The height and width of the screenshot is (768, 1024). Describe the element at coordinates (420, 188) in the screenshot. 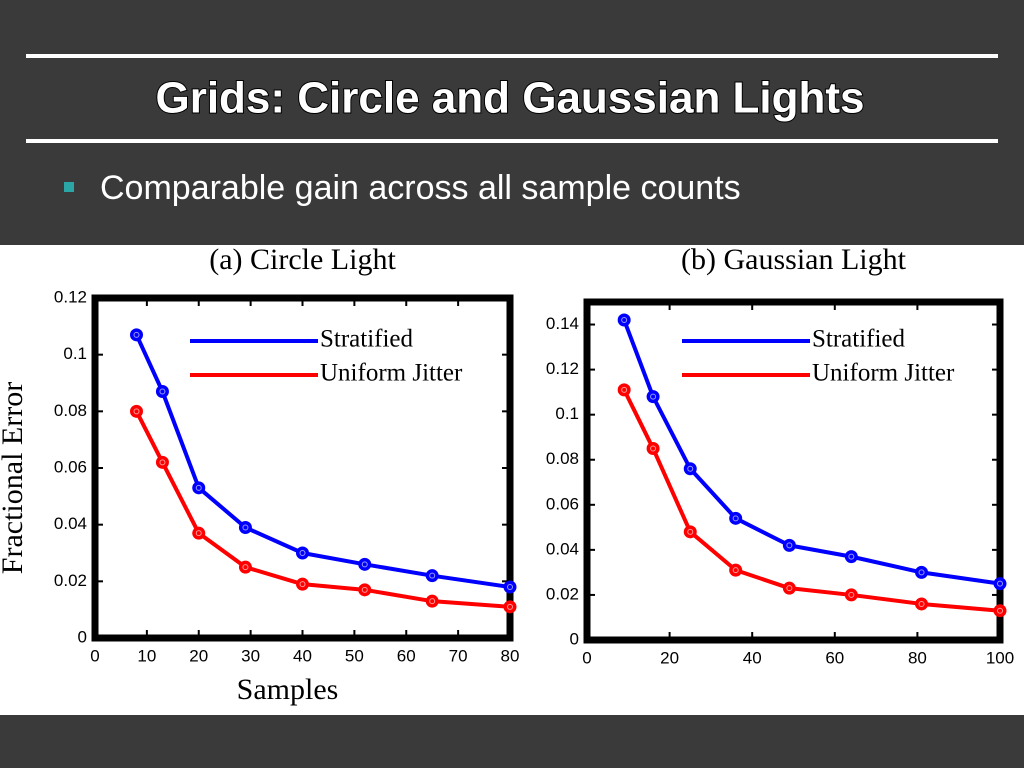

I see `bullet-text: Comparable gain across all sample counts` at that location.